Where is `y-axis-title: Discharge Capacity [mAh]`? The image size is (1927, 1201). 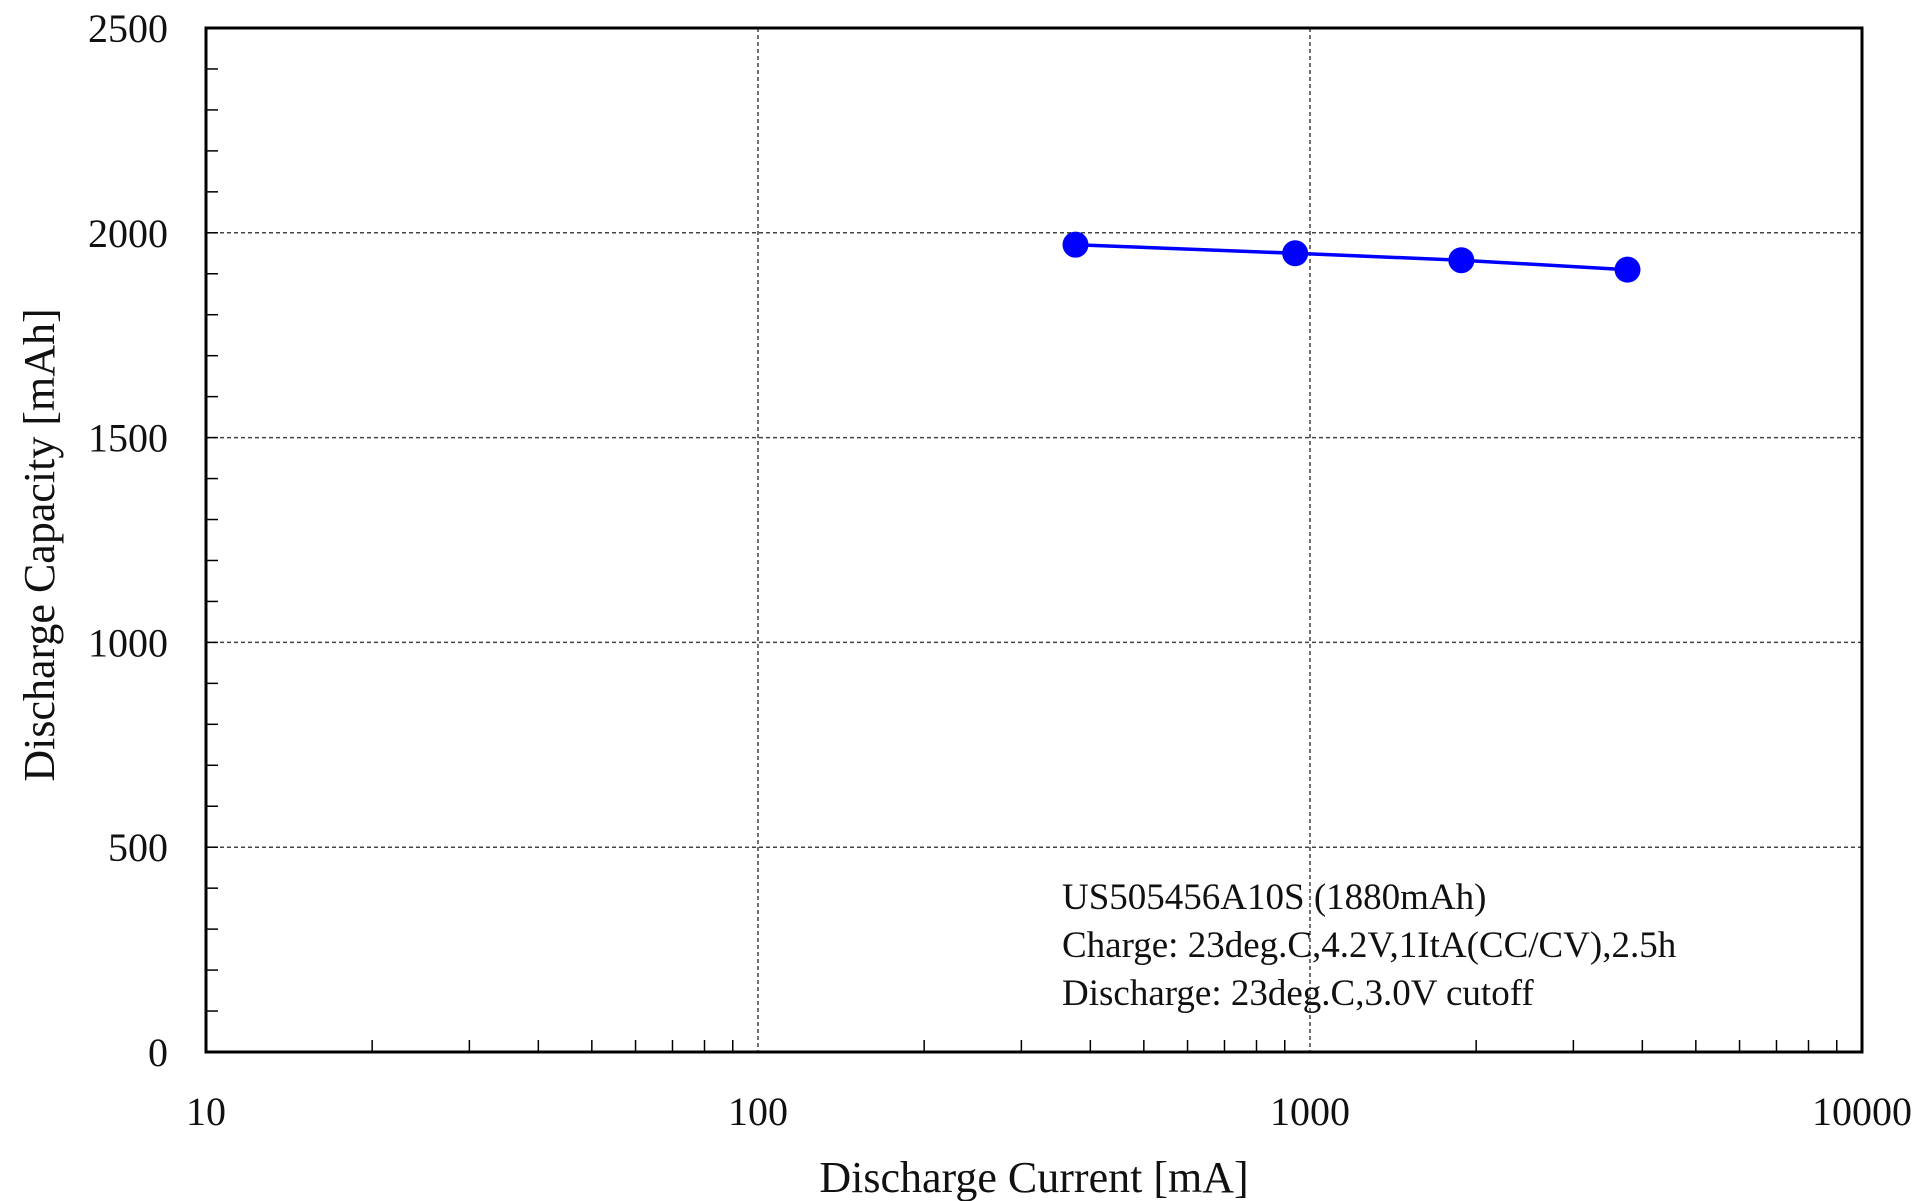
y-axis-title: Discharge Capacity [mAh] is located at coordinates (39, 544).